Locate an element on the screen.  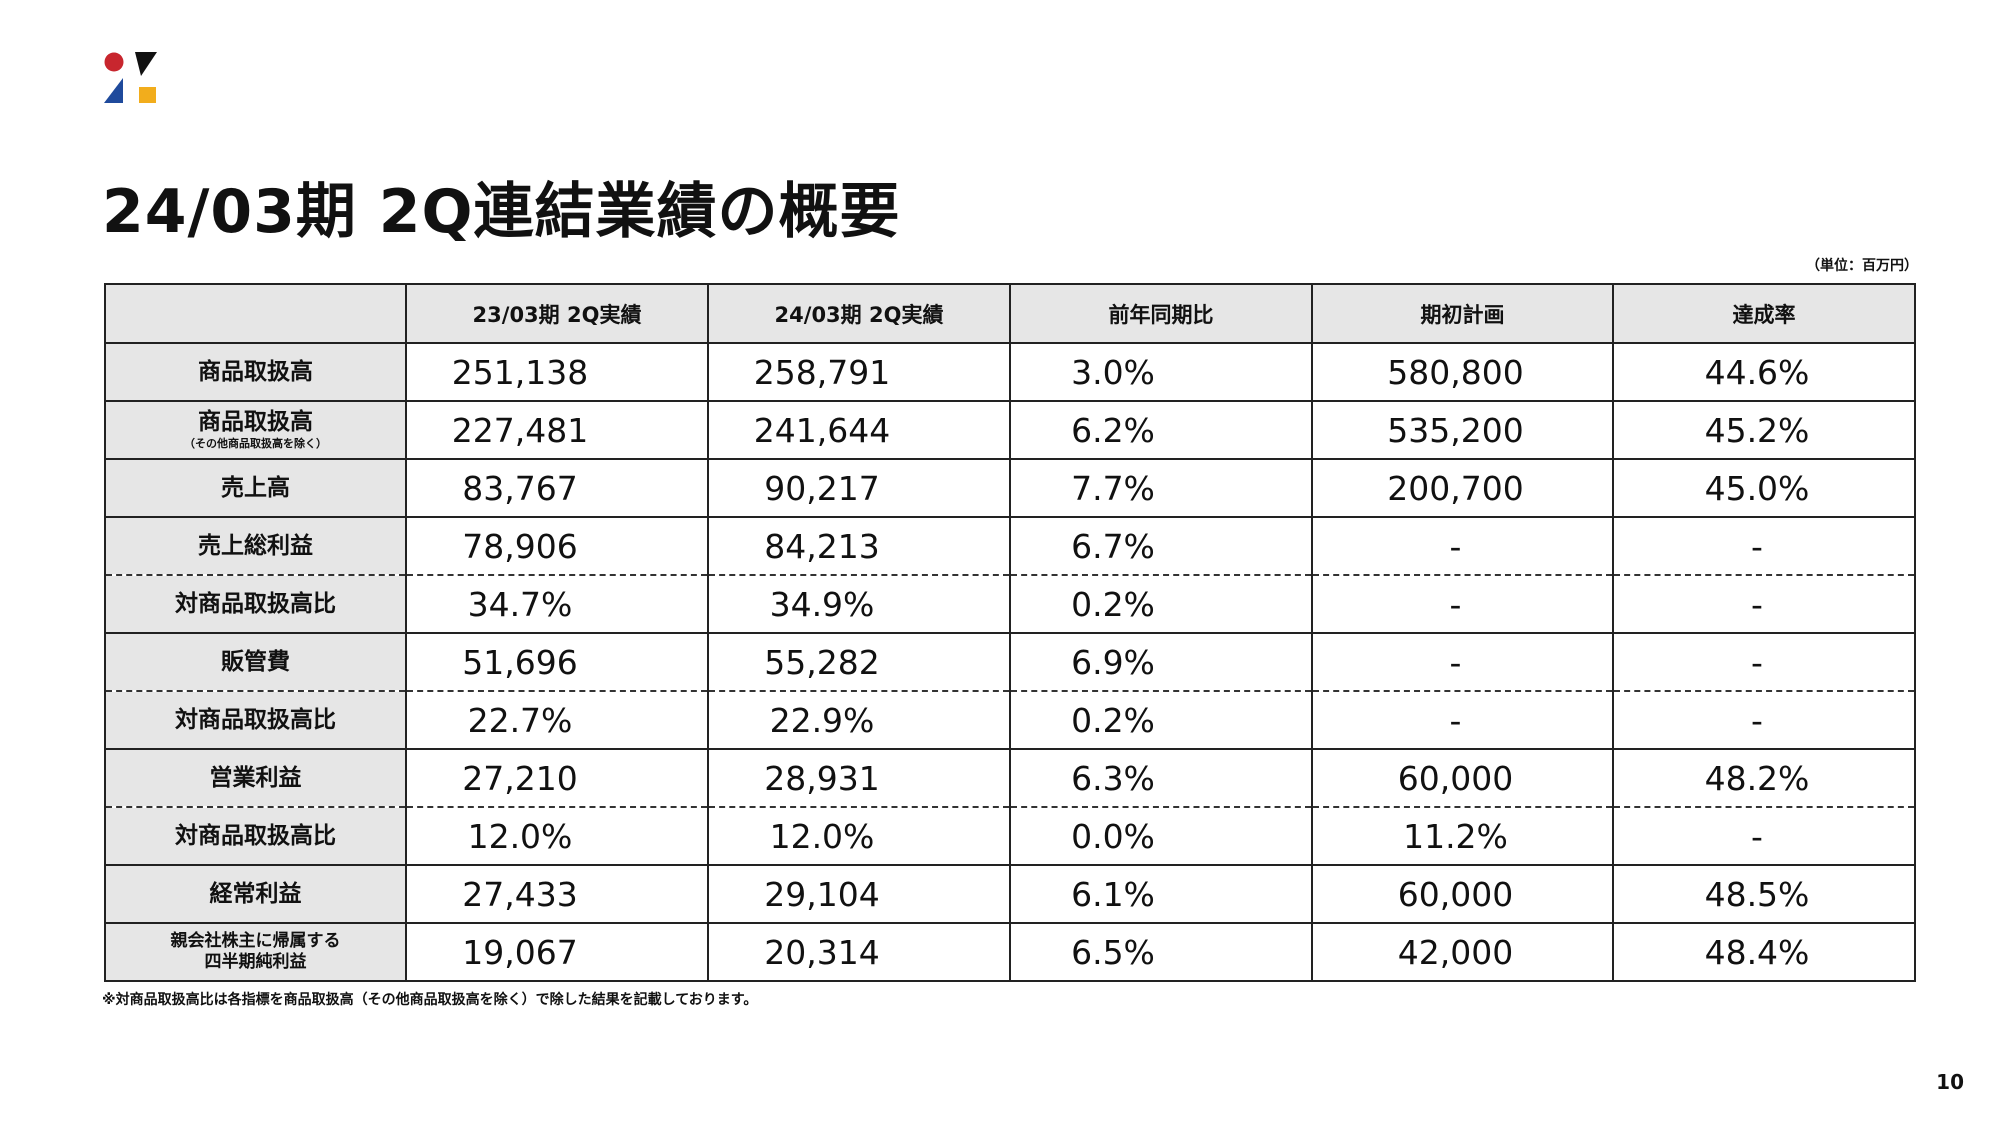
table-cell: 6.5% is located at coordinates (1161, 952).